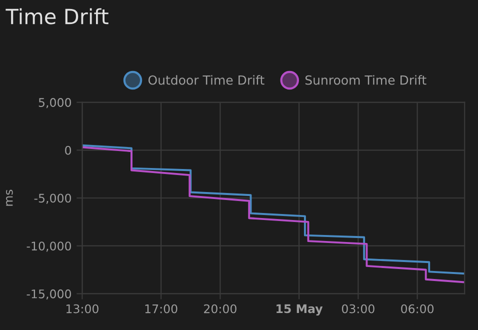 Image resolution: width=478 pixels, height=330 pixels. I want to click on y-tick-label: -10,000, so click(49, 247).